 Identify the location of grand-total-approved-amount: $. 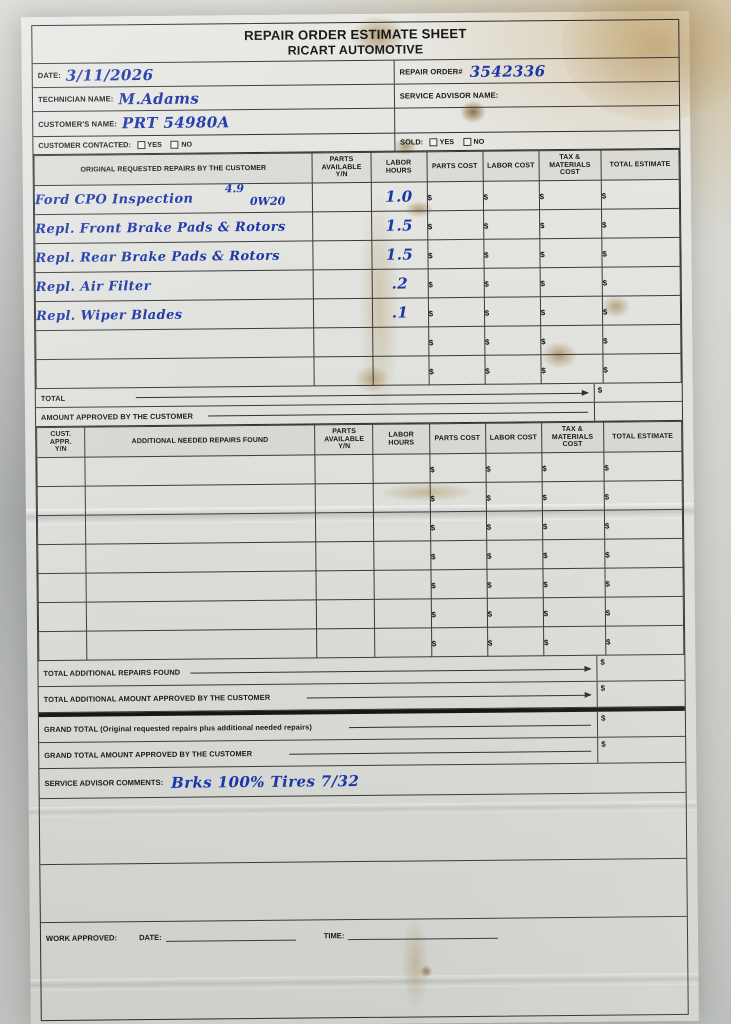
(641, 749).